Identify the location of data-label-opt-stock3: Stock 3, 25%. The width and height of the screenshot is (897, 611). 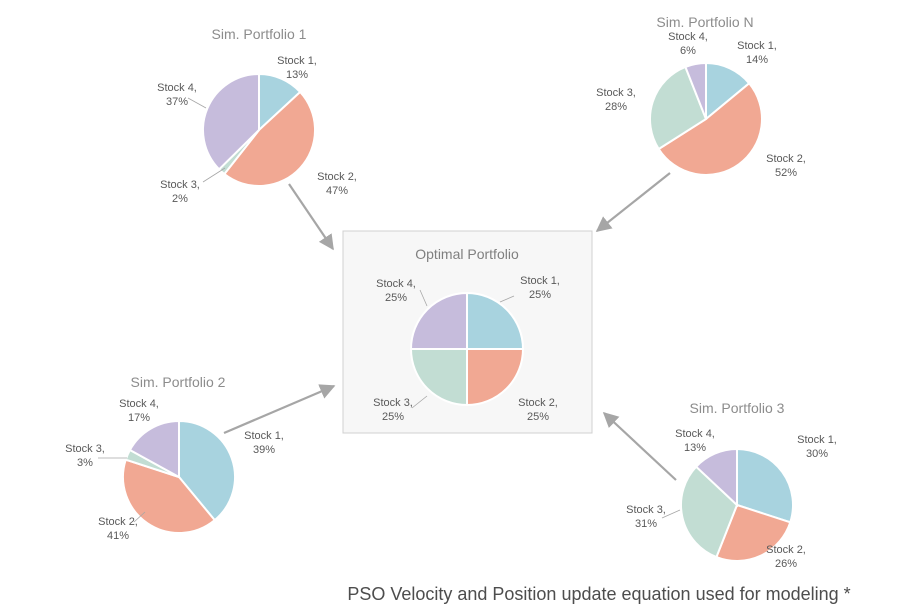
(393, 410).